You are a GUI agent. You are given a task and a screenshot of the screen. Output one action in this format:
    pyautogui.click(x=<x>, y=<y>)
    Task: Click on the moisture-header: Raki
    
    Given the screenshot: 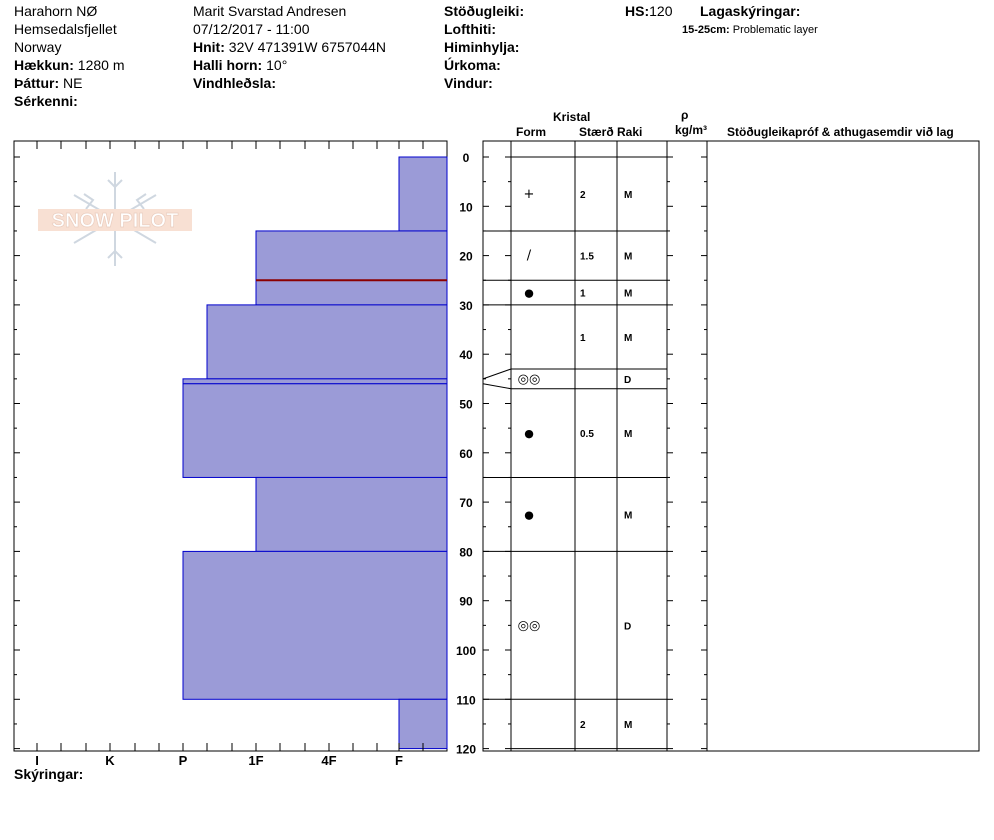 What is the action you would take?
    pyautogui.click(x=630, y=132)
    